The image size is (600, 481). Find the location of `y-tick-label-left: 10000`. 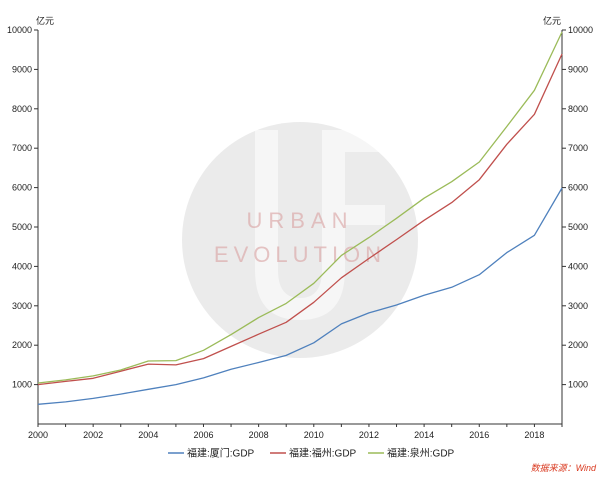

y-tick-label-left: 10000 is located at coordinates (19, 30).